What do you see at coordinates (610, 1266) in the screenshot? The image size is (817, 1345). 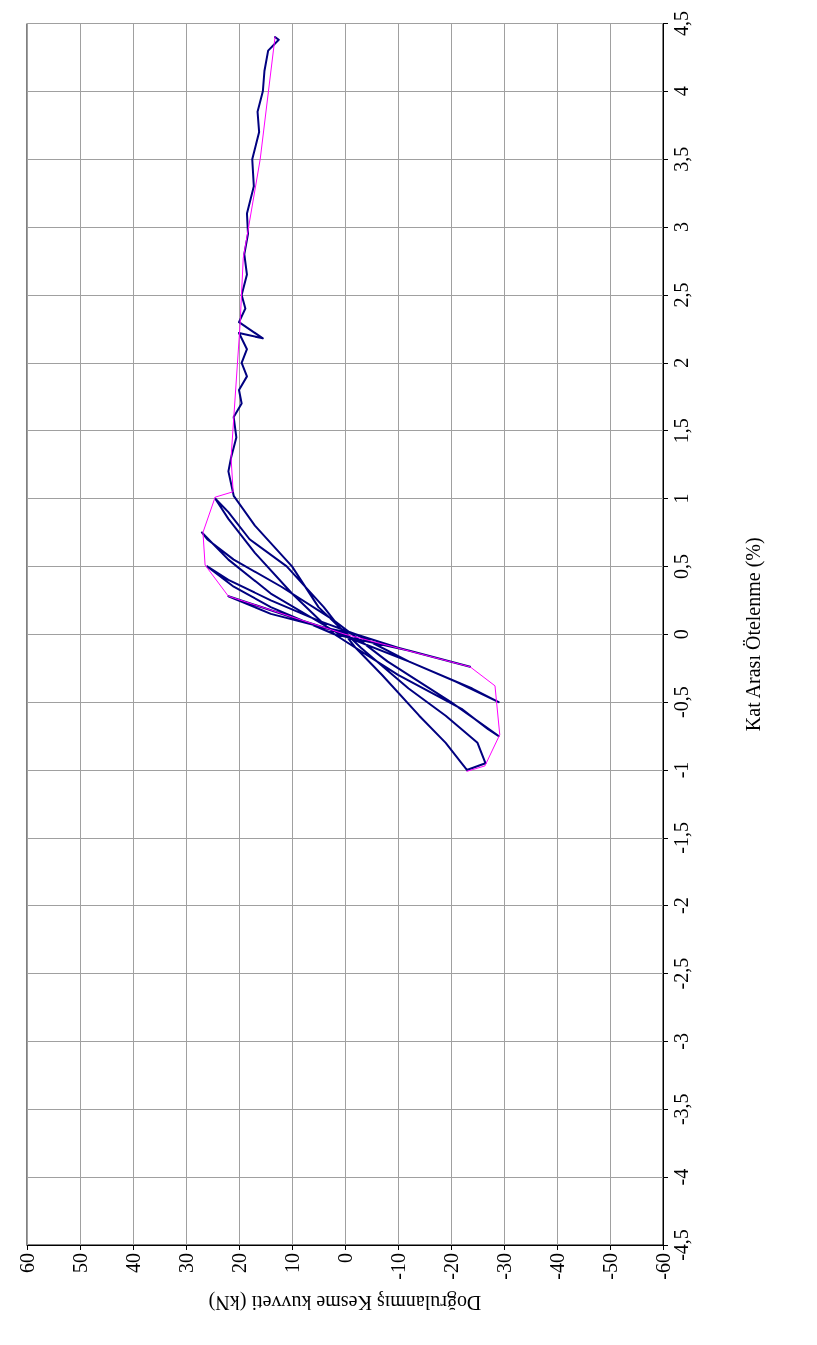 I see `x-tick-label: -50` at bounding box center [610, 1266].